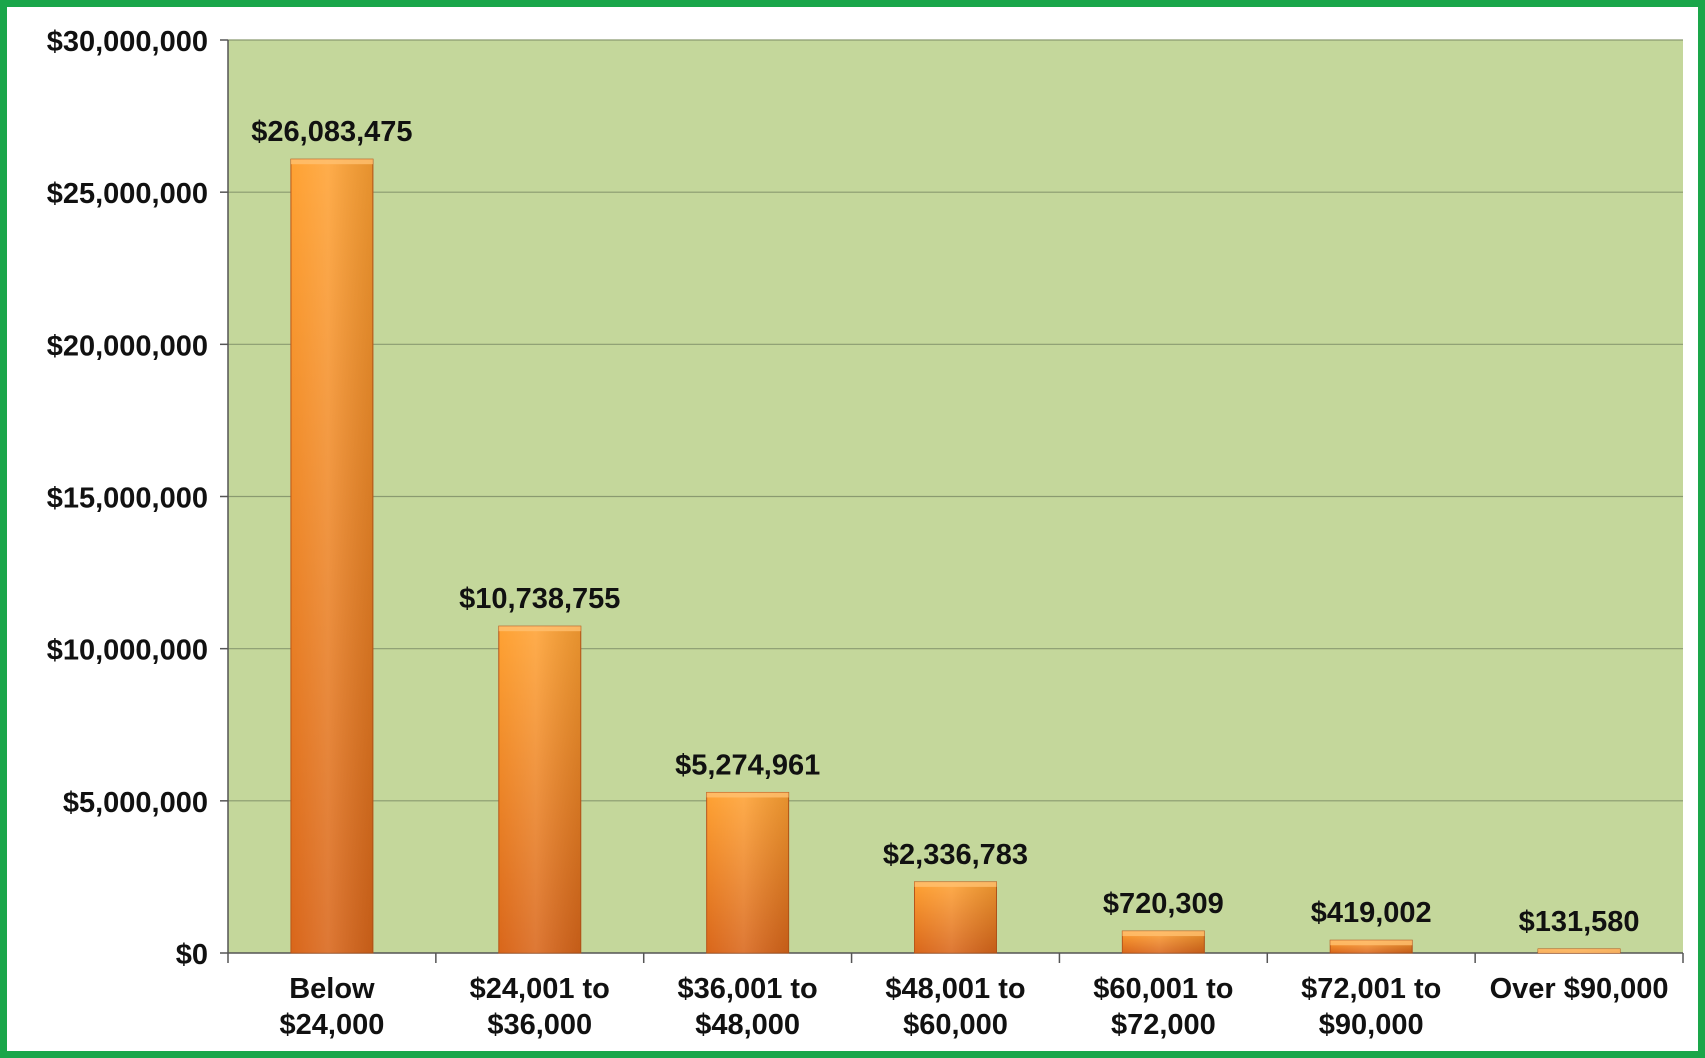  I want to click on data-label: $26,083,475, so click(331, 132).